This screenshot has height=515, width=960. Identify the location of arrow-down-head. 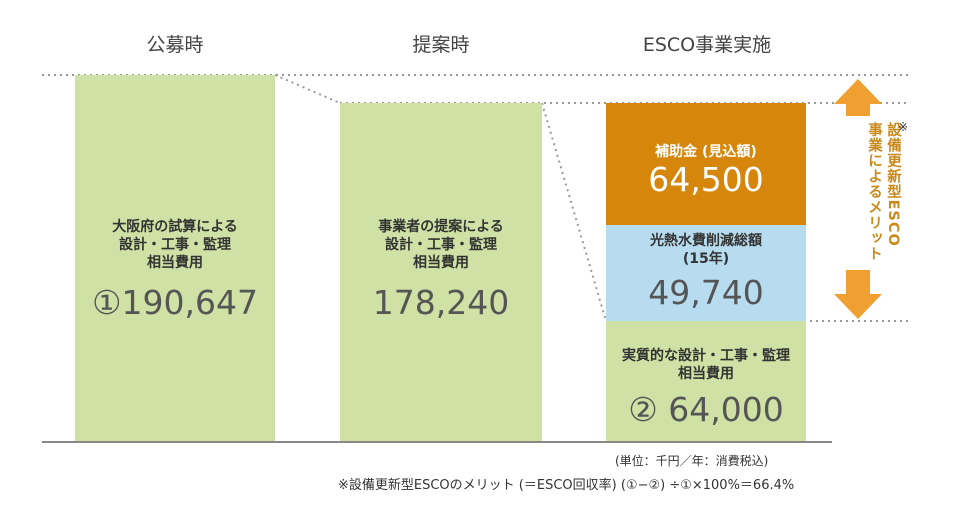
(858, 294).